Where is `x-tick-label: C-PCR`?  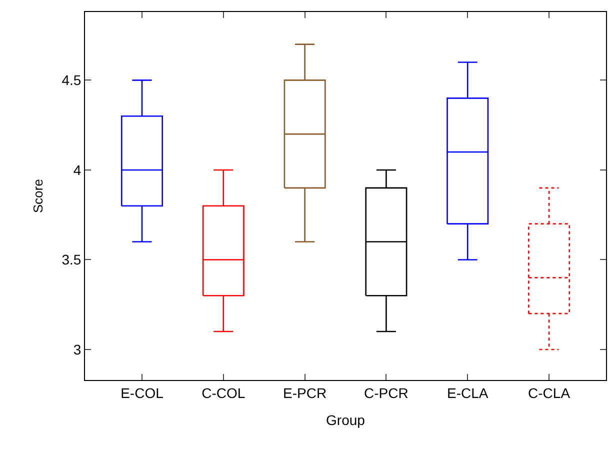 x-tick-label: C-PCR is located at coordinates (386, 392).